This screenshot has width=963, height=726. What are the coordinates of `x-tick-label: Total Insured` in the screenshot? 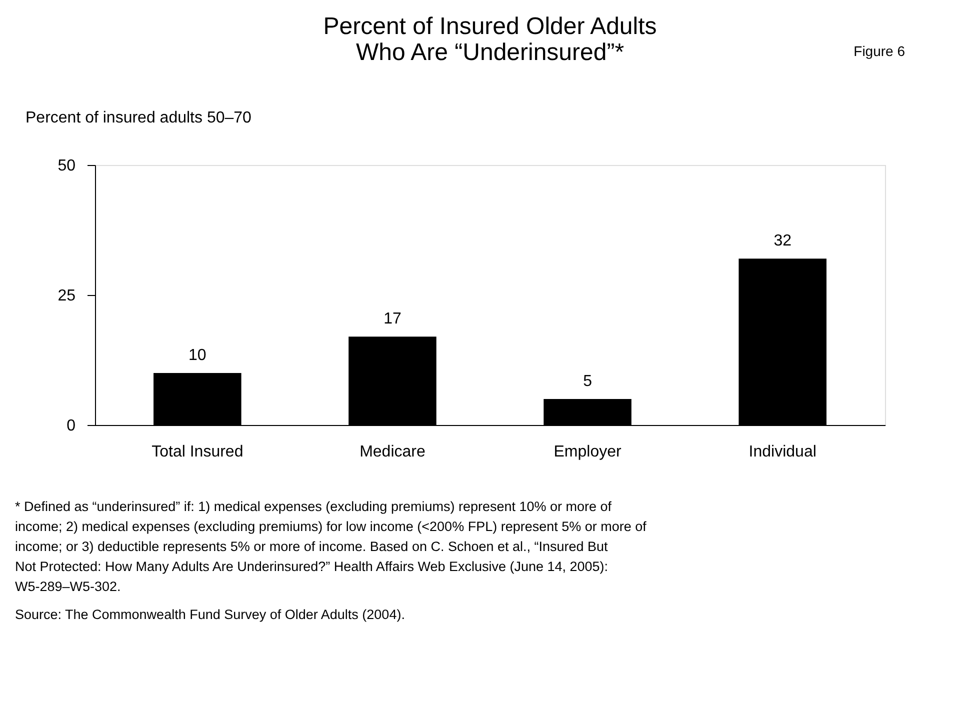 It's located at (198, 452).